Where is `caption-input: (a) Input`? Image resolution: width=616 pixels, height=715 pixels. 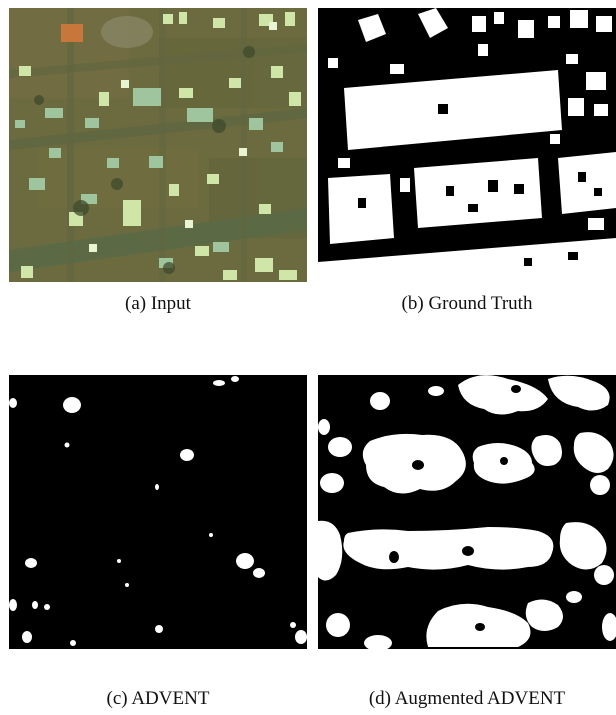
caption-input: (a) Input is located at coordinates (158, 303).